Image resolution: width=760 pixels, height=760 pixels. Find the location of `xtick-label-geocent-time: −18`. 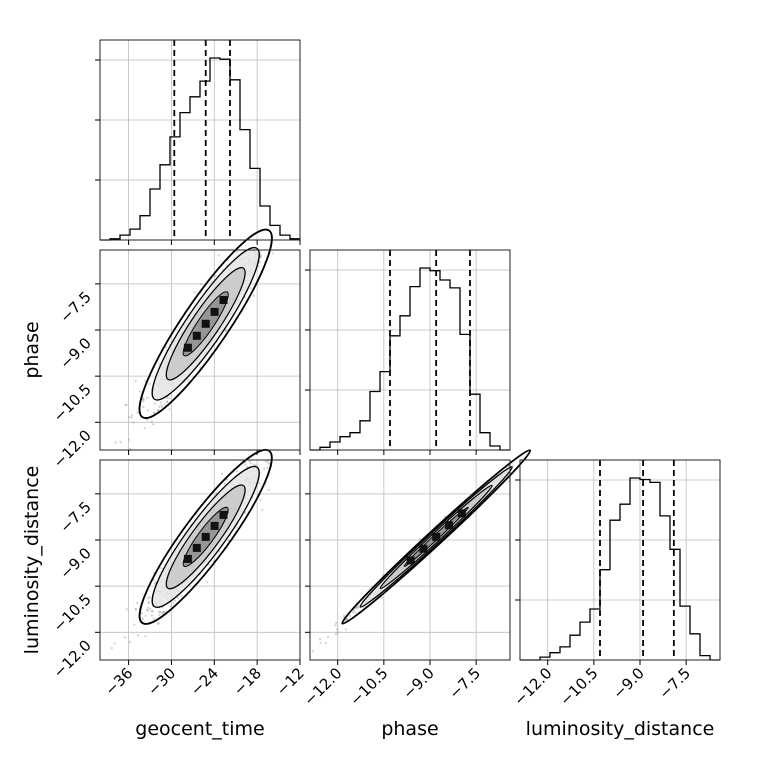

xtick-label-geocent-time: −18 is located at coordinates (247, 681).